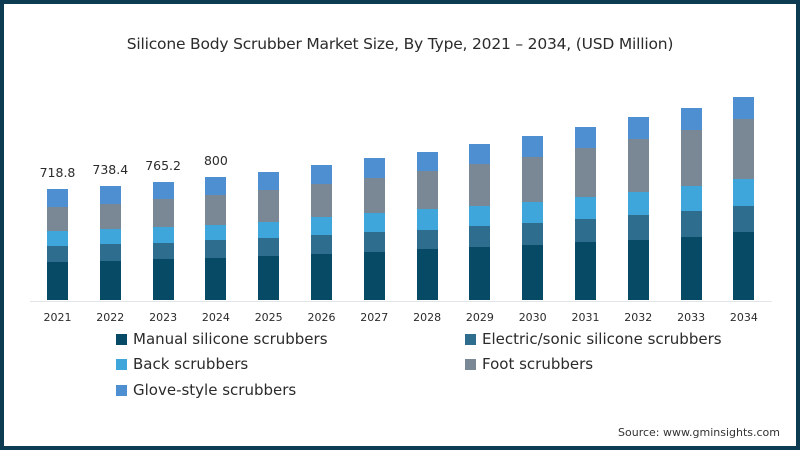 The height and width of the screenshot is (450, 800). I want to click on data-label-2024: 800, so click(215, 160).